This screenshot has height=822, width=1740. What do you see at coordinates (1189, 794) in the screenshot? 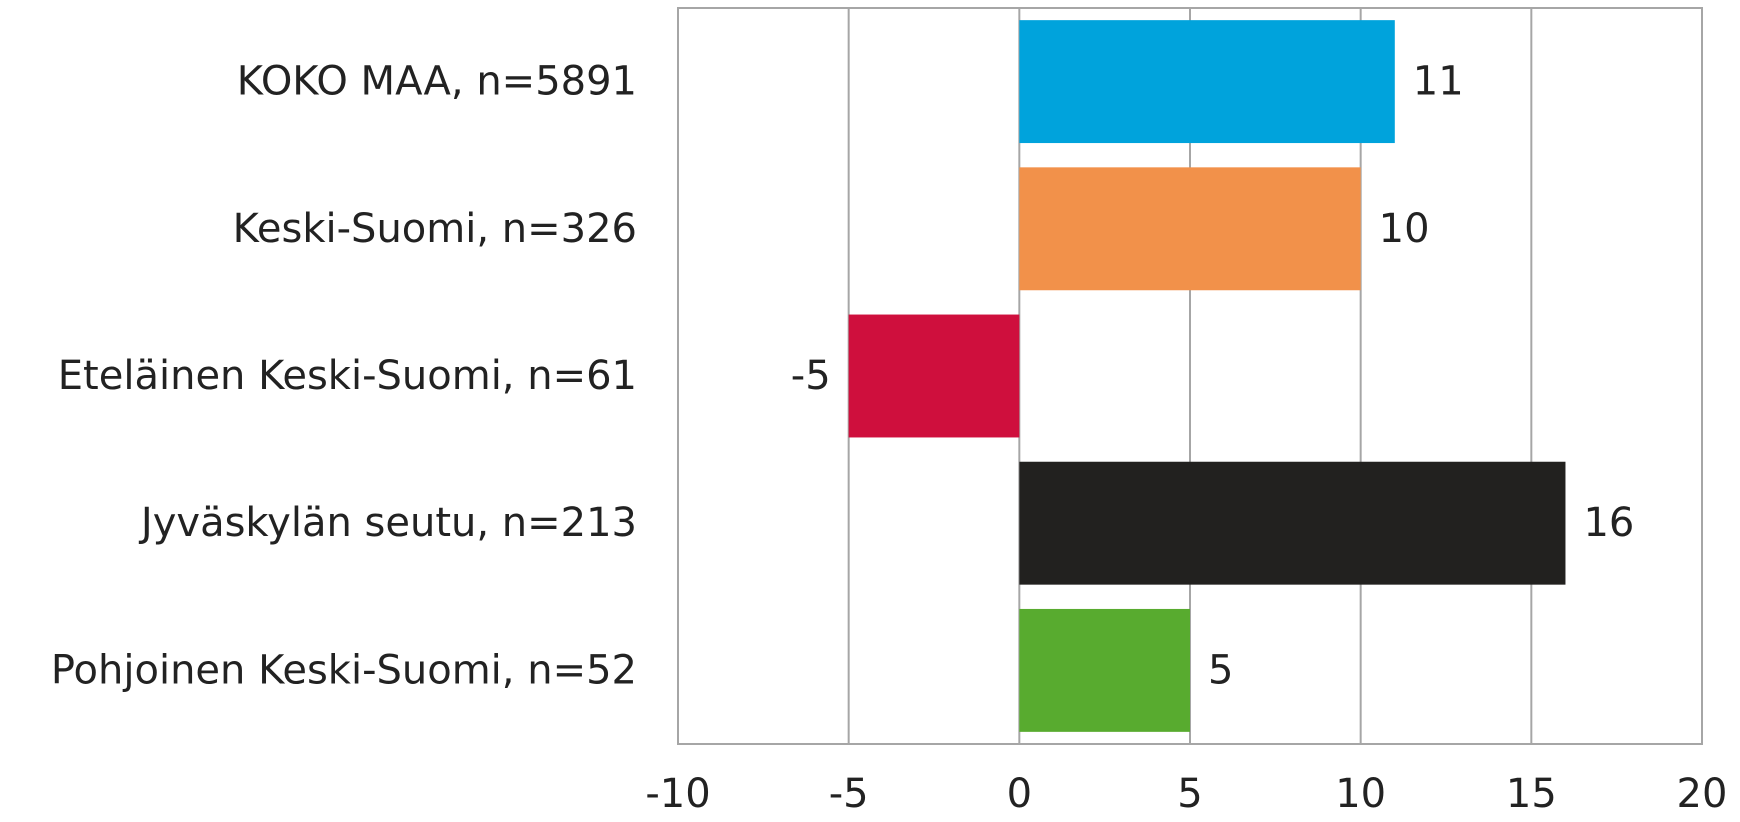
I see `x-tick-label-3: 5` at bounding box center [1189, 794].